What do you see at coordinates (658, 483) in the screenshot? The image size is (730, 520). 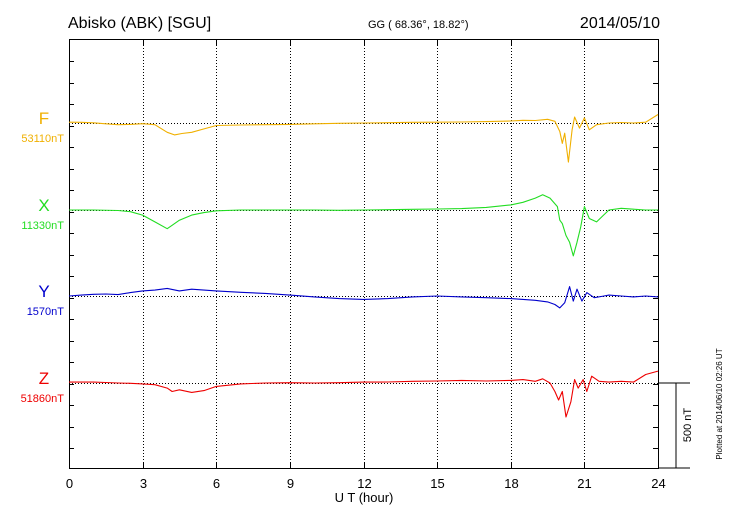 I see `x-tick-label: 24` at bounding box center [658, 483].